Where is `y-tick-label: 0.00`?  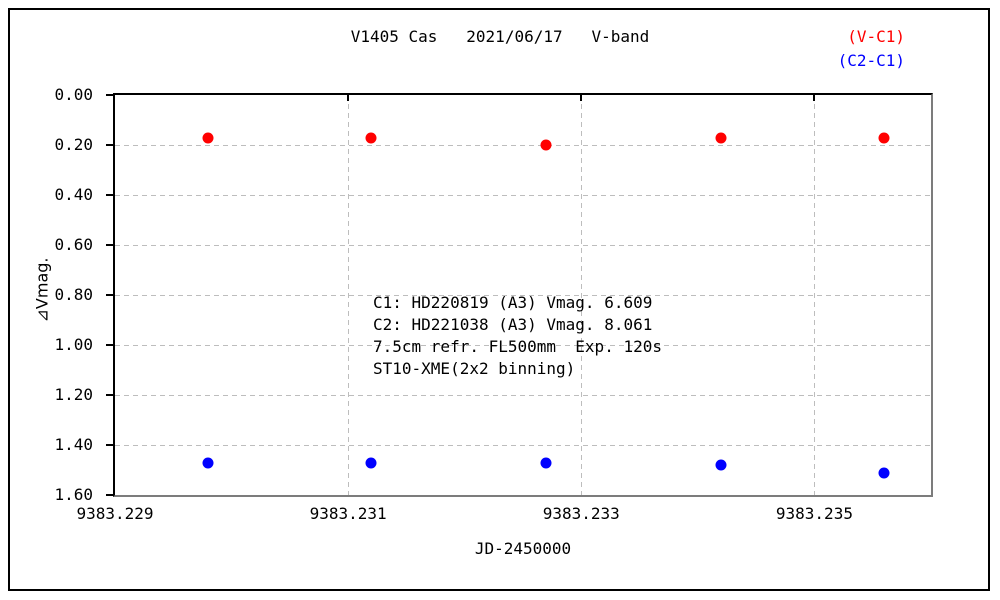
y-tick-label: 0.00 is located at coordinates (73, 94).